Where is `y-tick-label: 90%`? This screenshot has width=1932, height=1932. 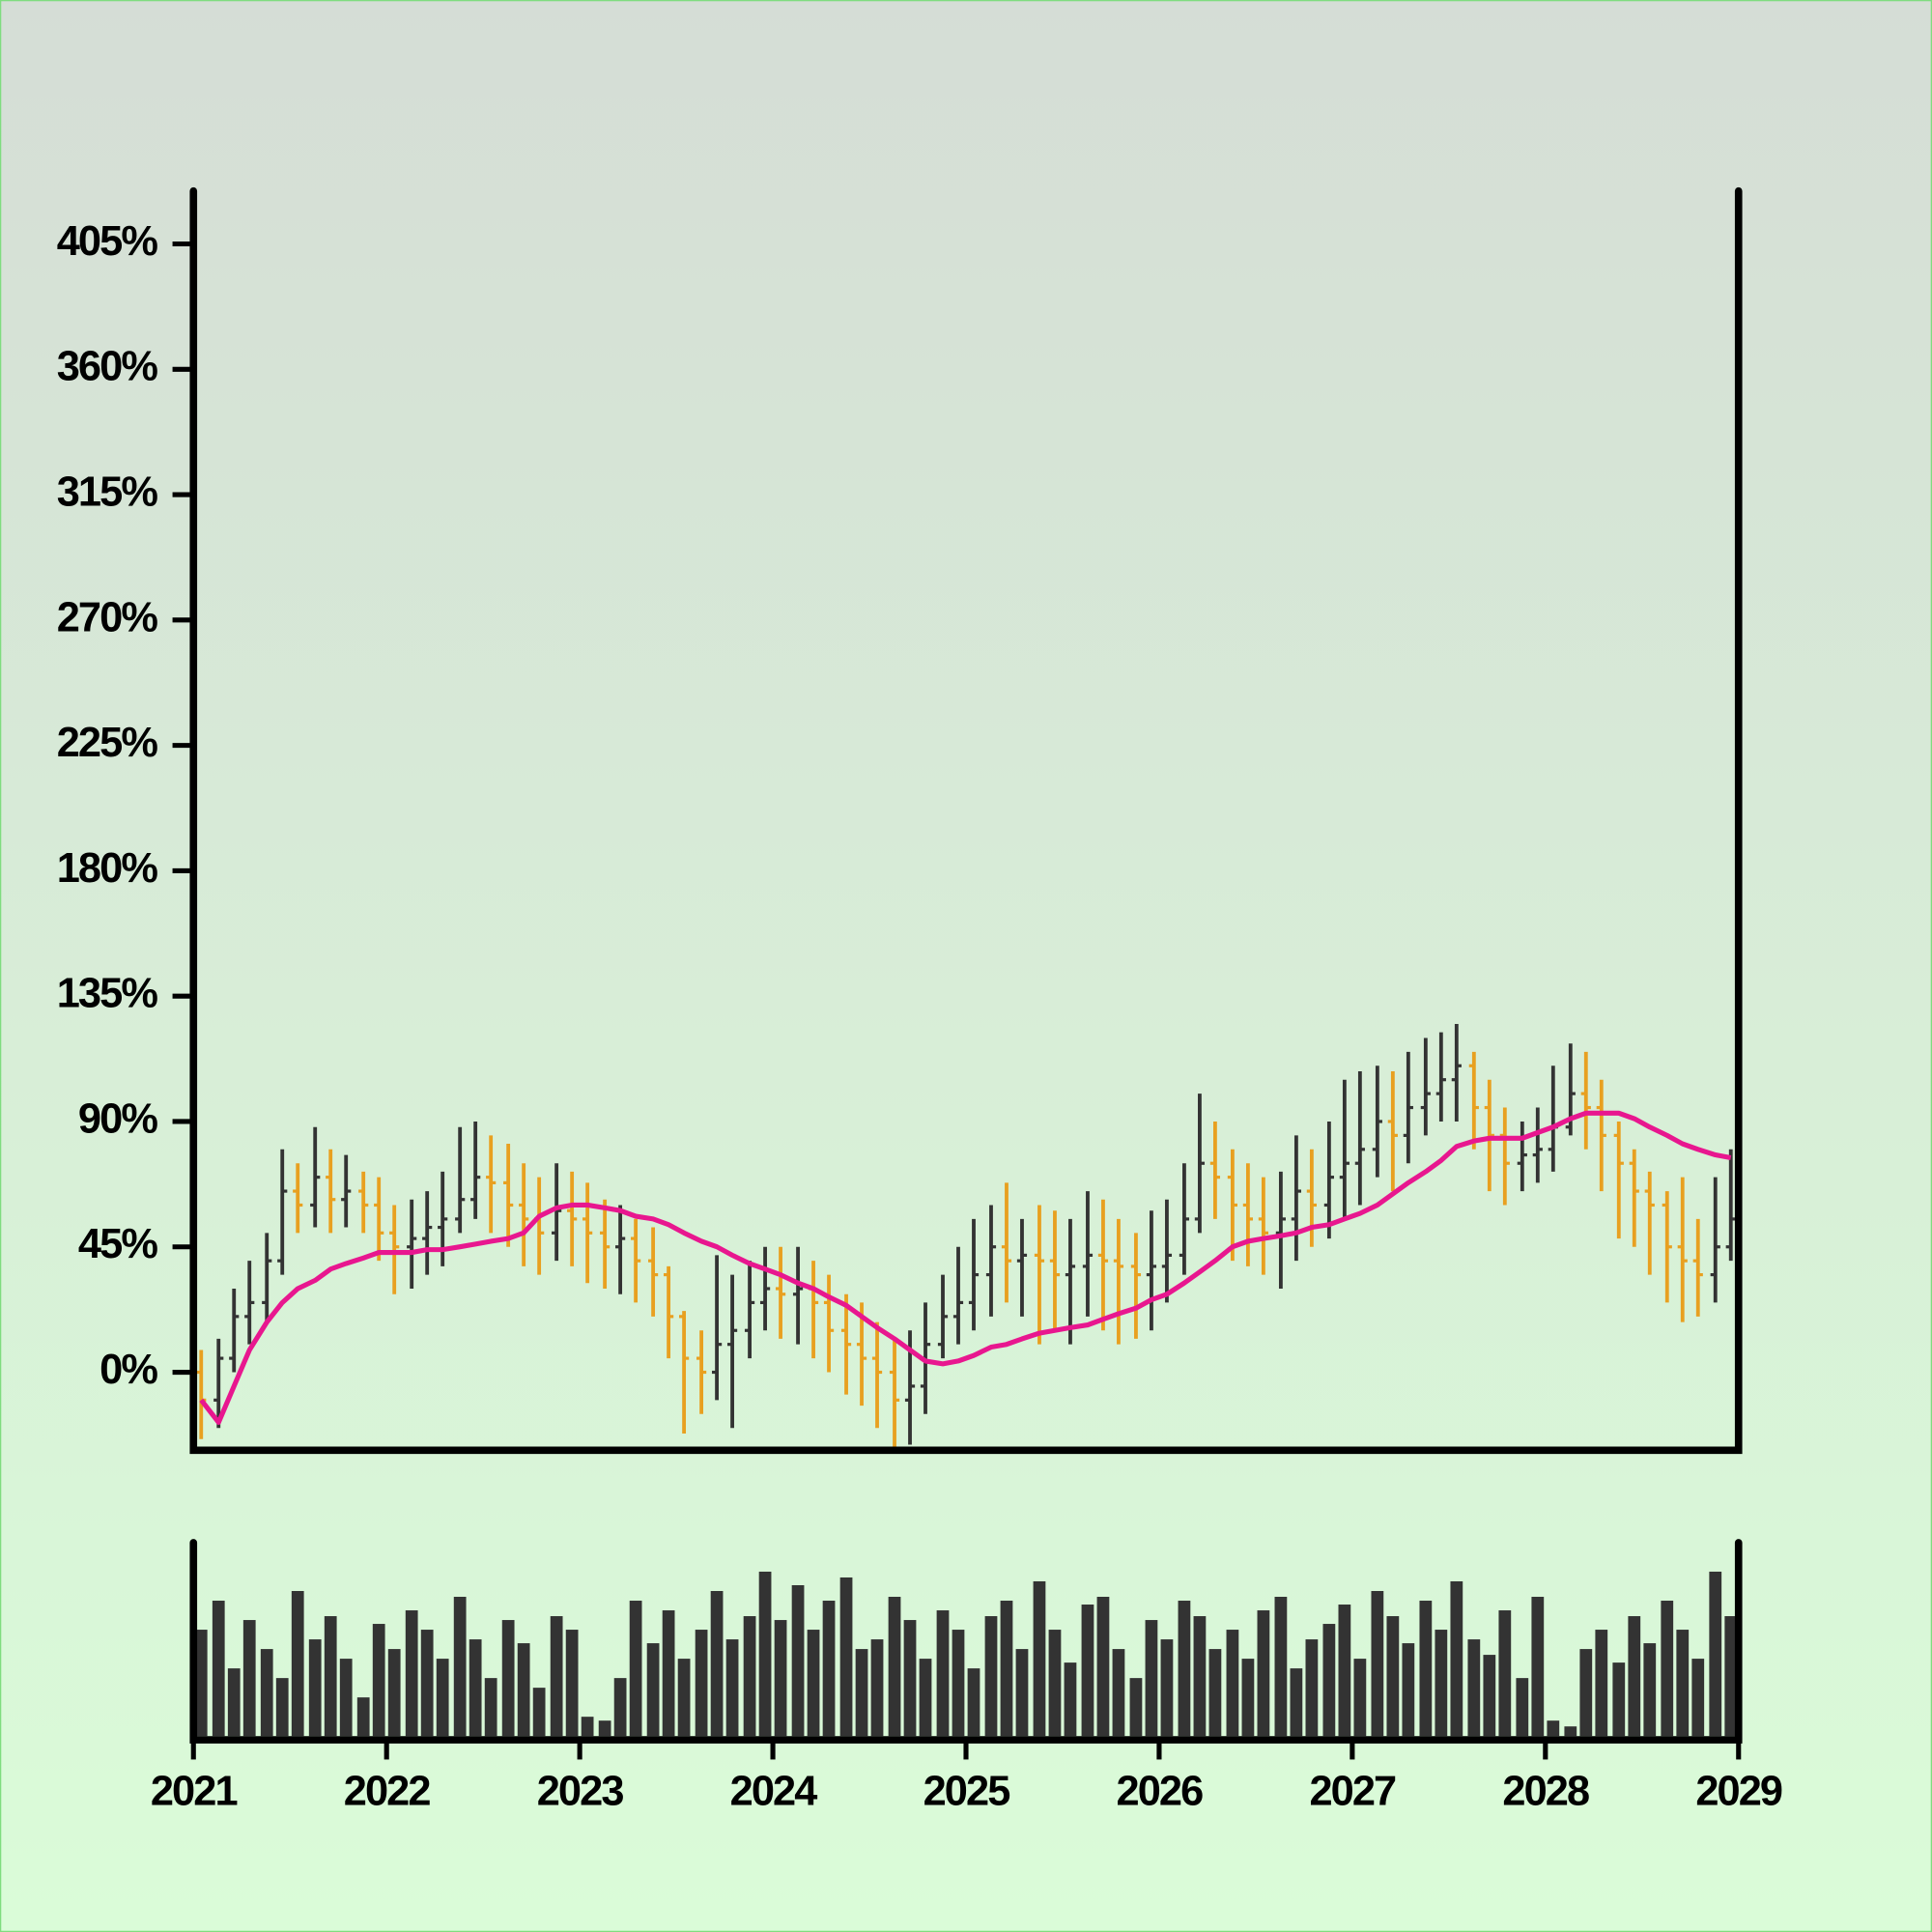
y-tick-label: 90% is located at coordinates (117, 1118).